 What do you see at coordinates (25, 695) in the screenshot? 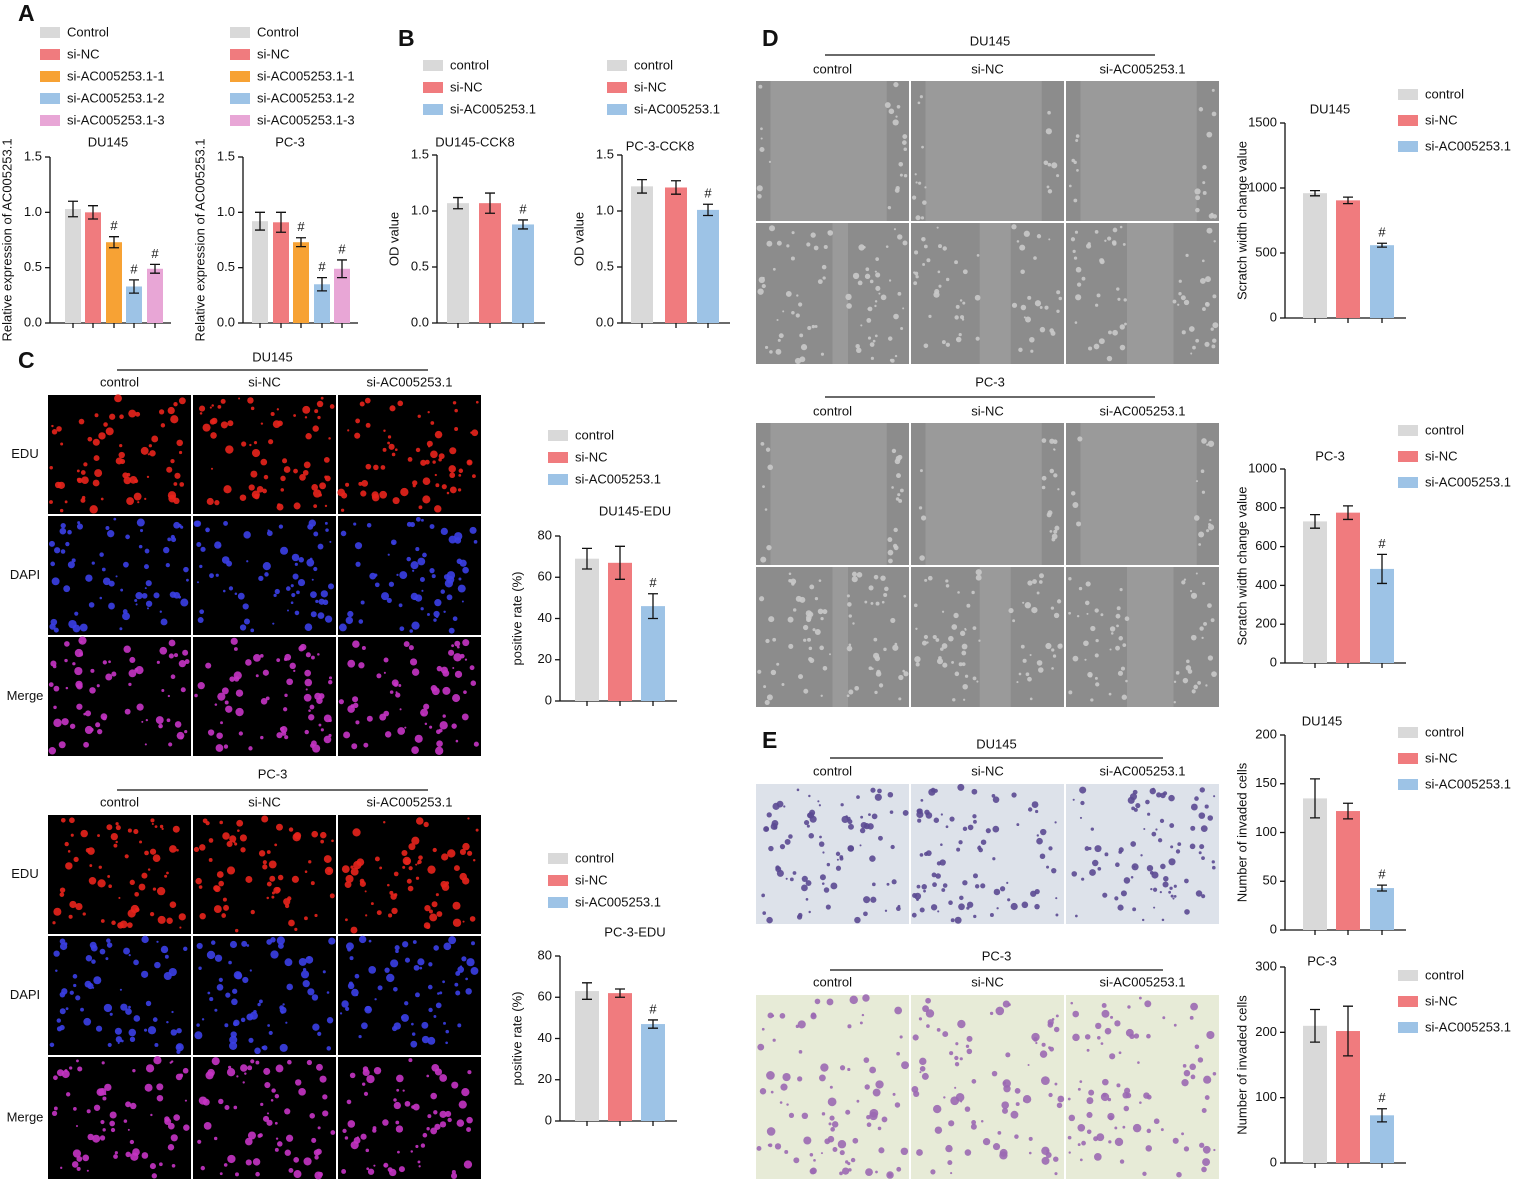
I see `row-label: Merge` at bounding box center [25, 695].